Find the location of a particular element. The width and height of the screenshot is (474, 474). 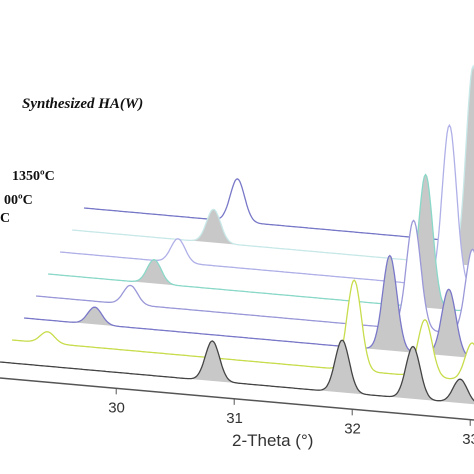

x-axis-title: 2-Theta (°) is located at coordinates (272, 440).